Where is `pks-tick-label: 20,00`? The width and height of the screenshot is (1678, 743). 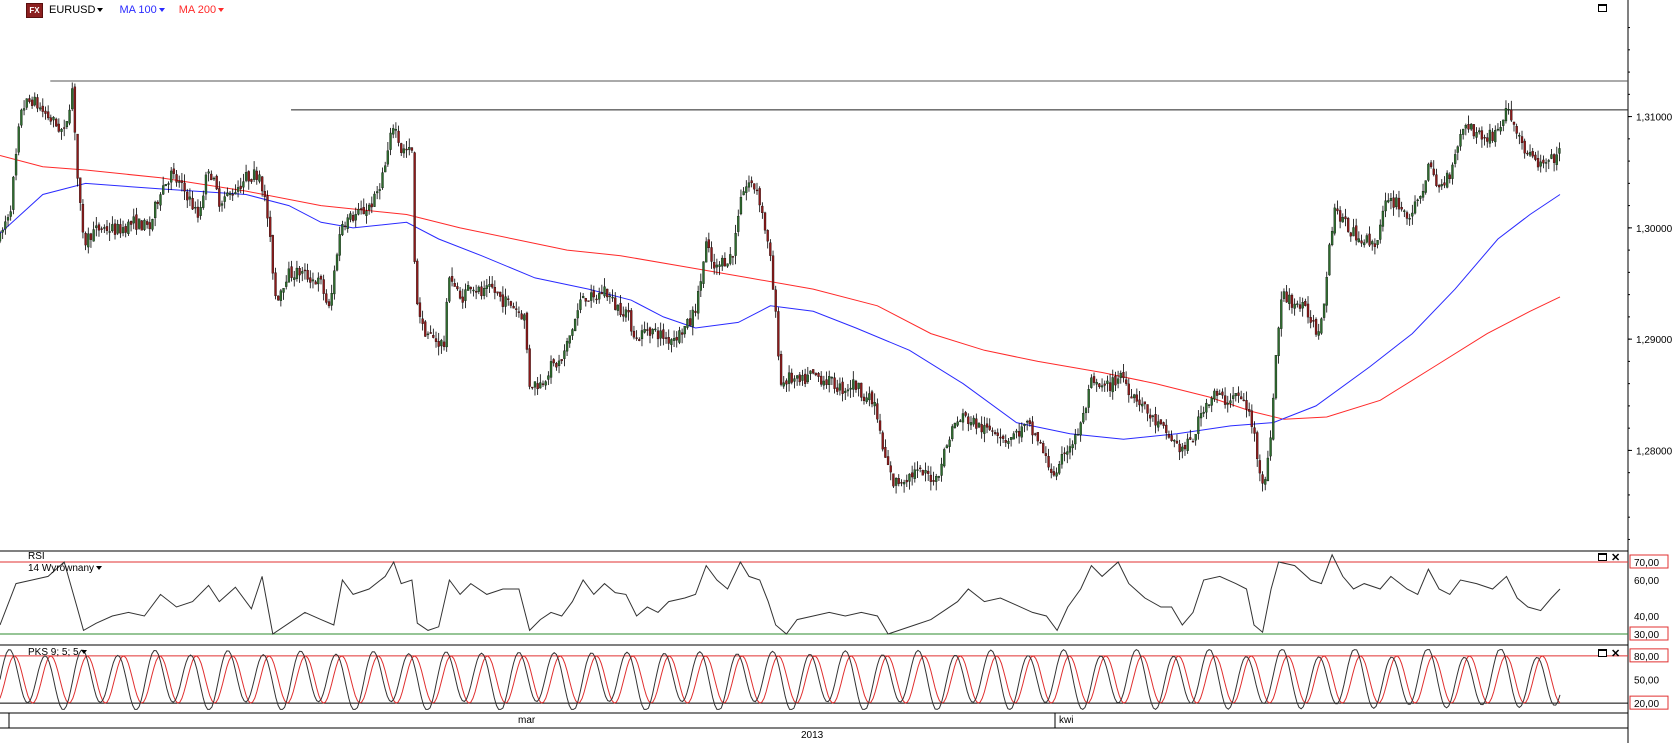 pks-tick-label: 20,00 is located at coordinates (1646, 704).